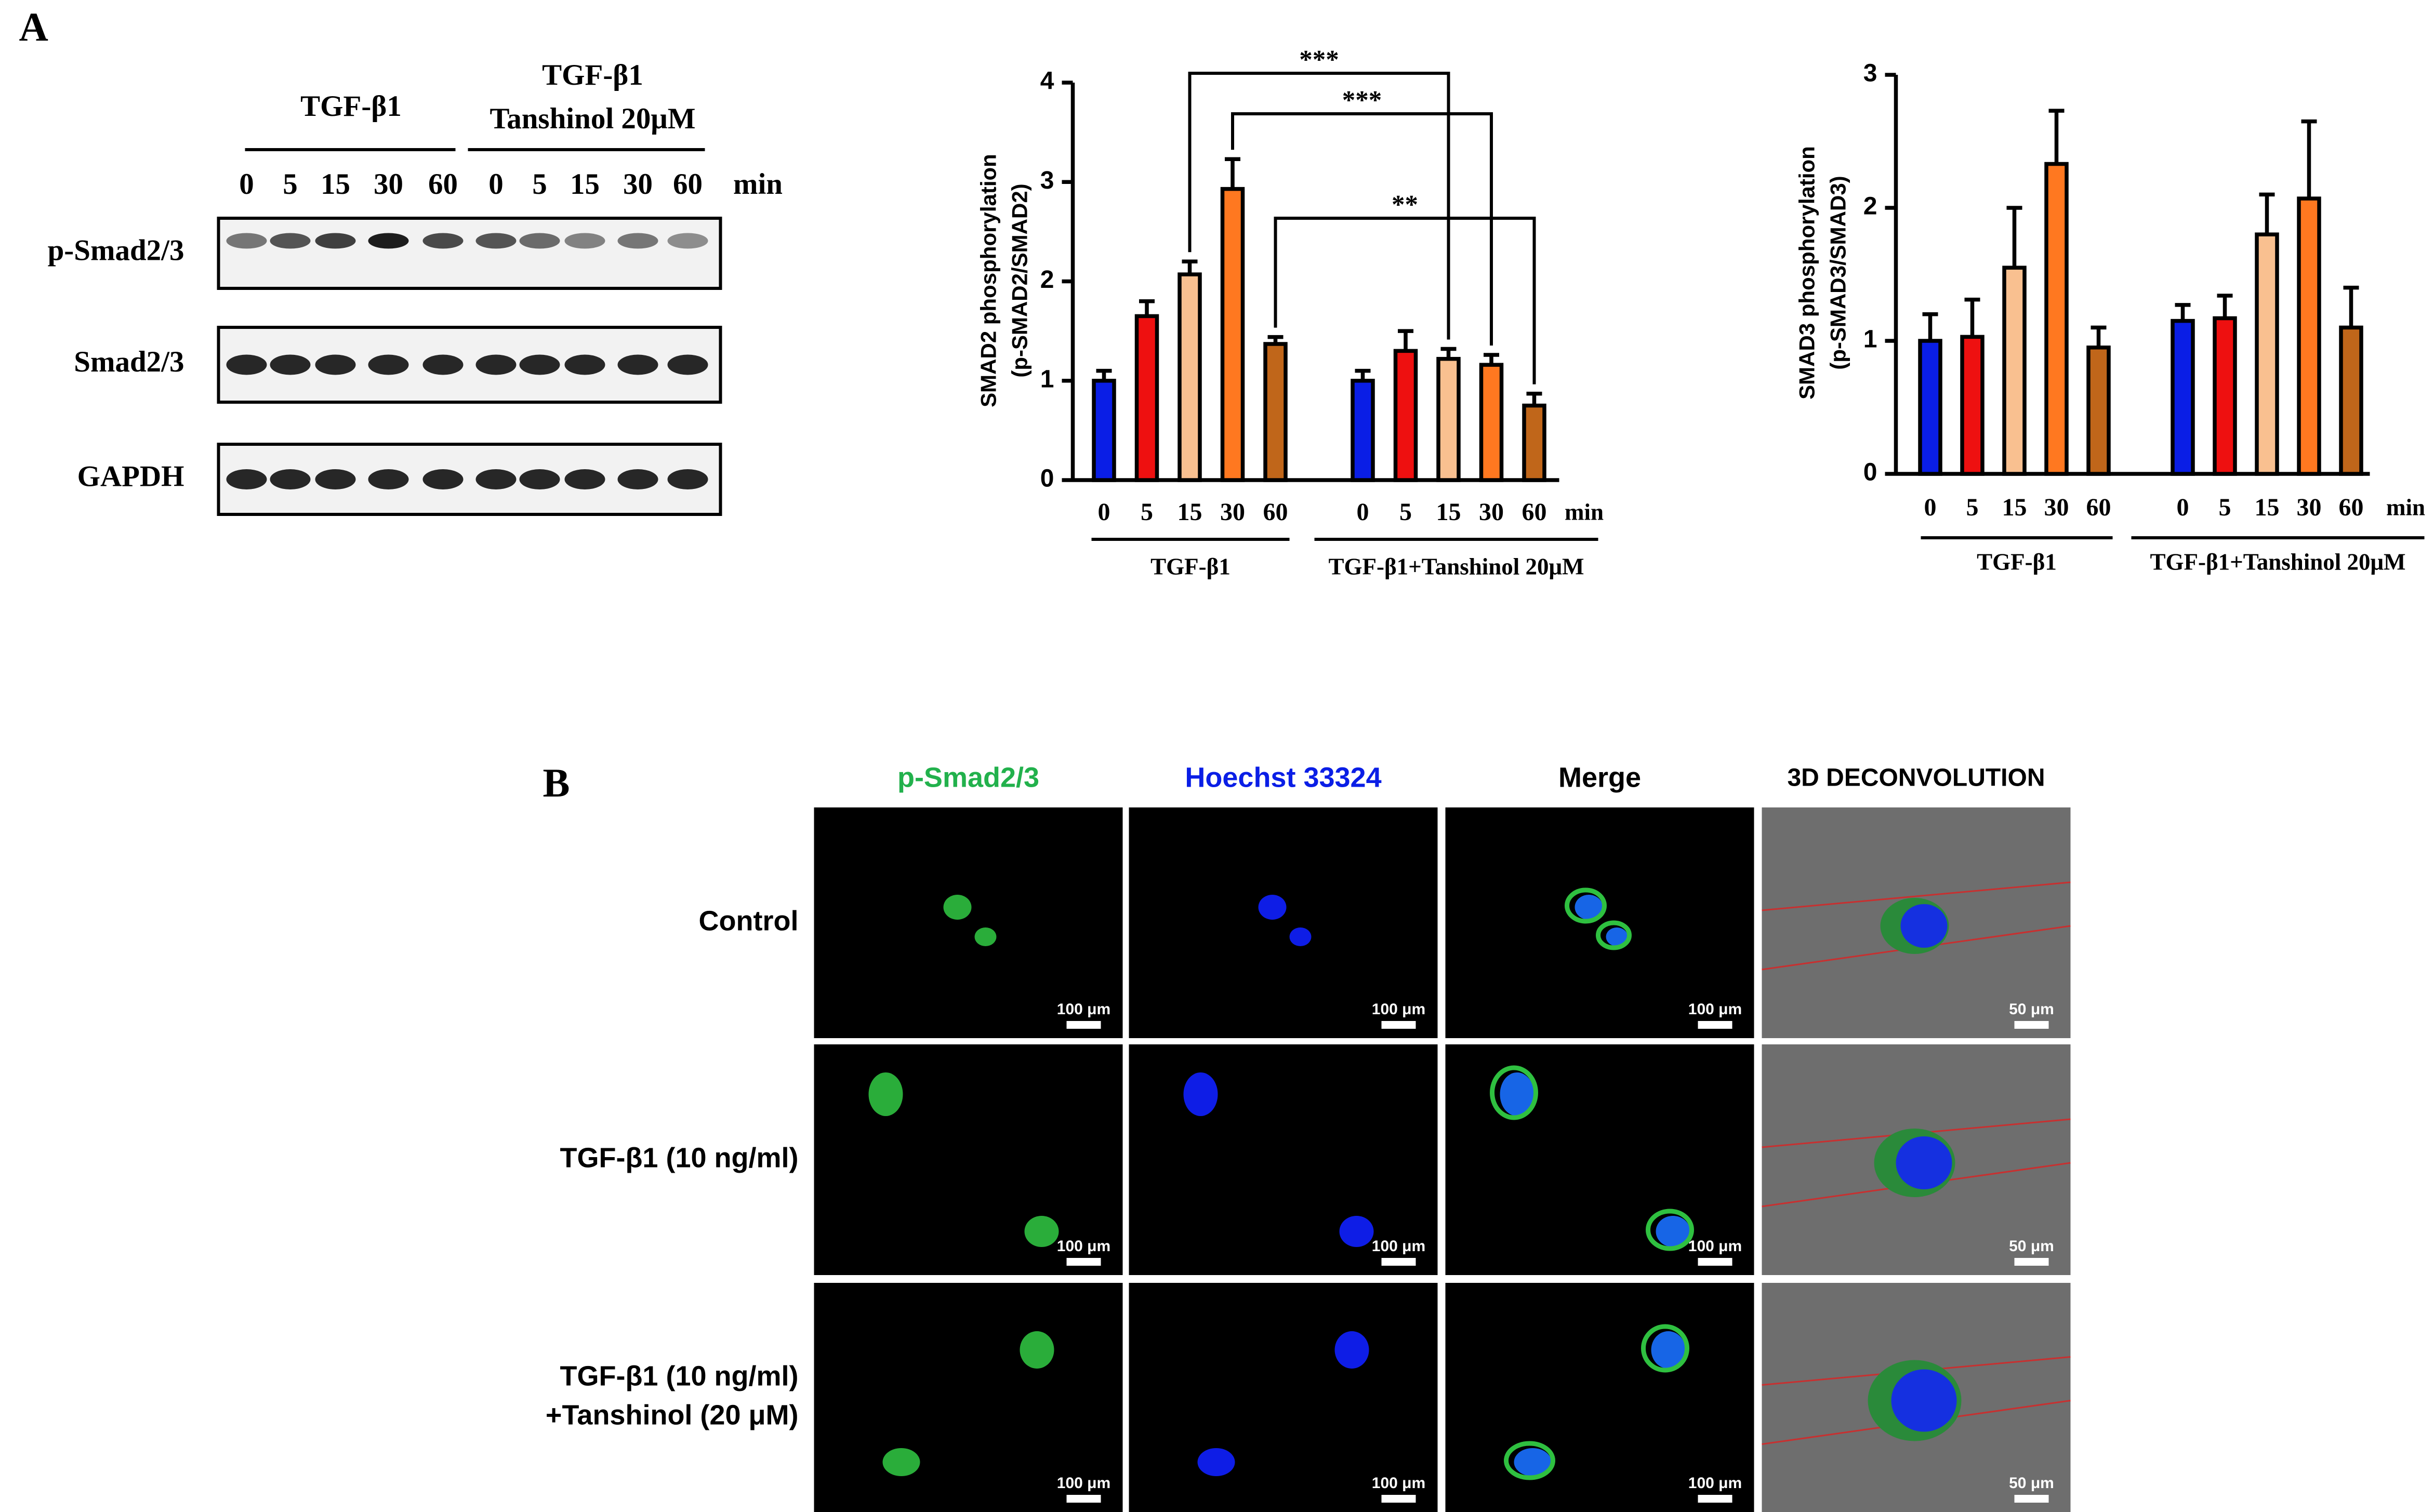 The height and width of the screenshot is (1512, 2434). Describe the element at coordinates (749, 920) in the screenshot. I see `row-label: Control` at that location.